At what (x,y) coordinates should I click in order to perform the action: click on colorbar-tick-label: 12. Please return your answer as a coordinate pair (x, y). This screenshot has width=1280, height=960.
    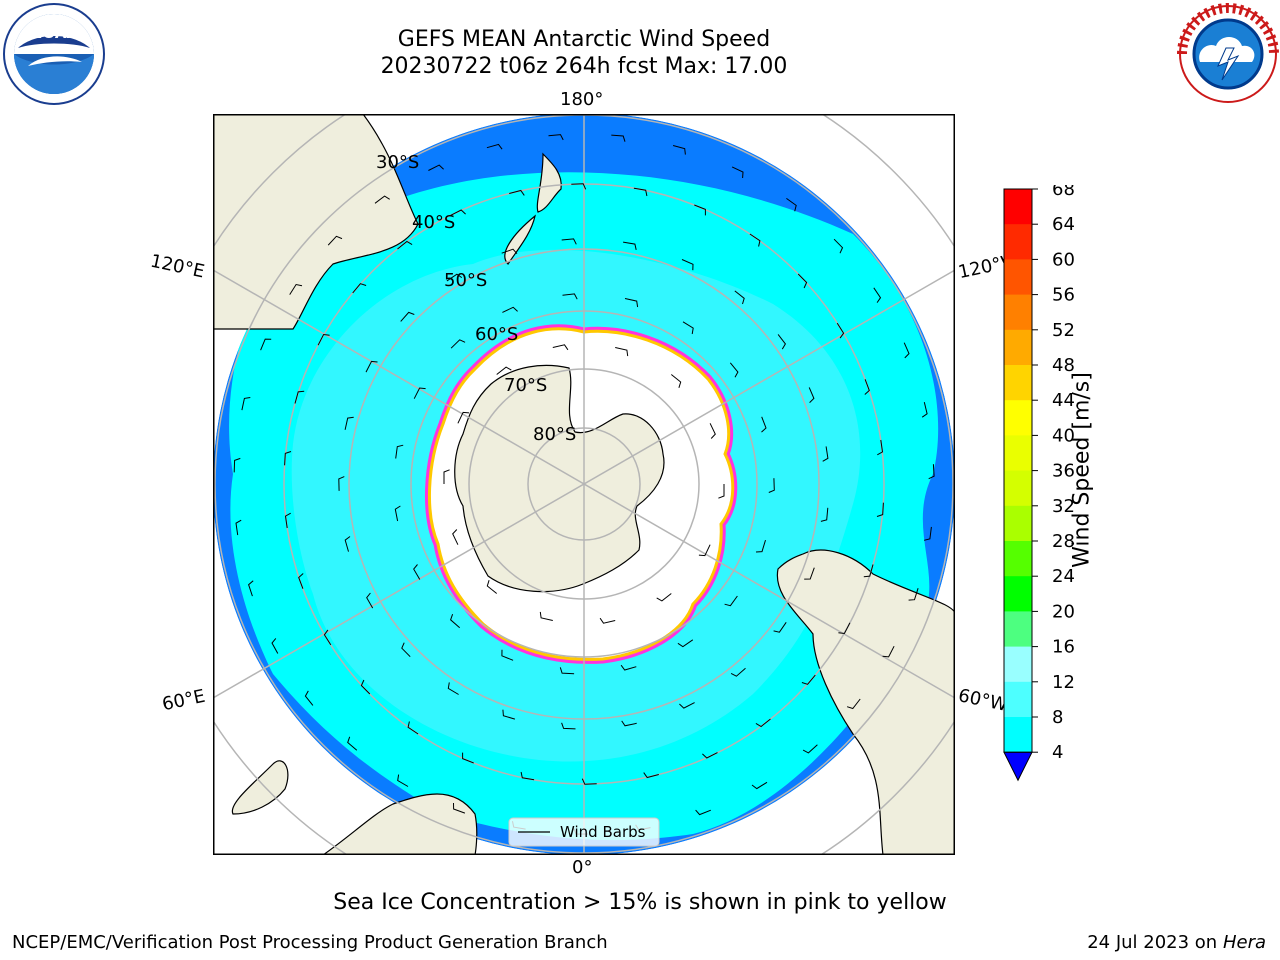
    Looking at the image, I should click on (1063, 682).